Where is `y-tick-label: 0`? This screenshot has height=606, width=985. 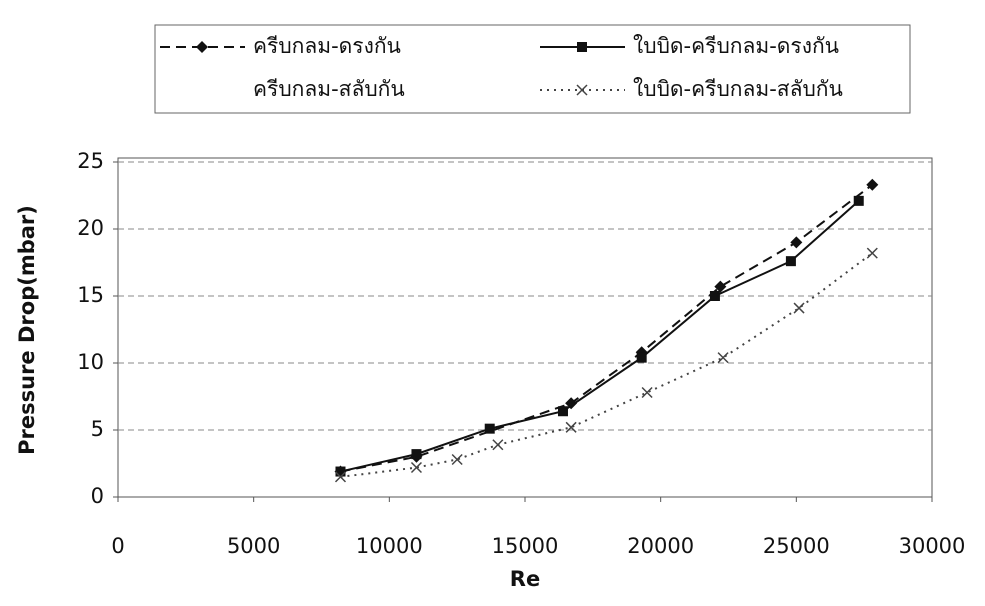 y-tick-label: 0 is located at coordinates (97, 496).